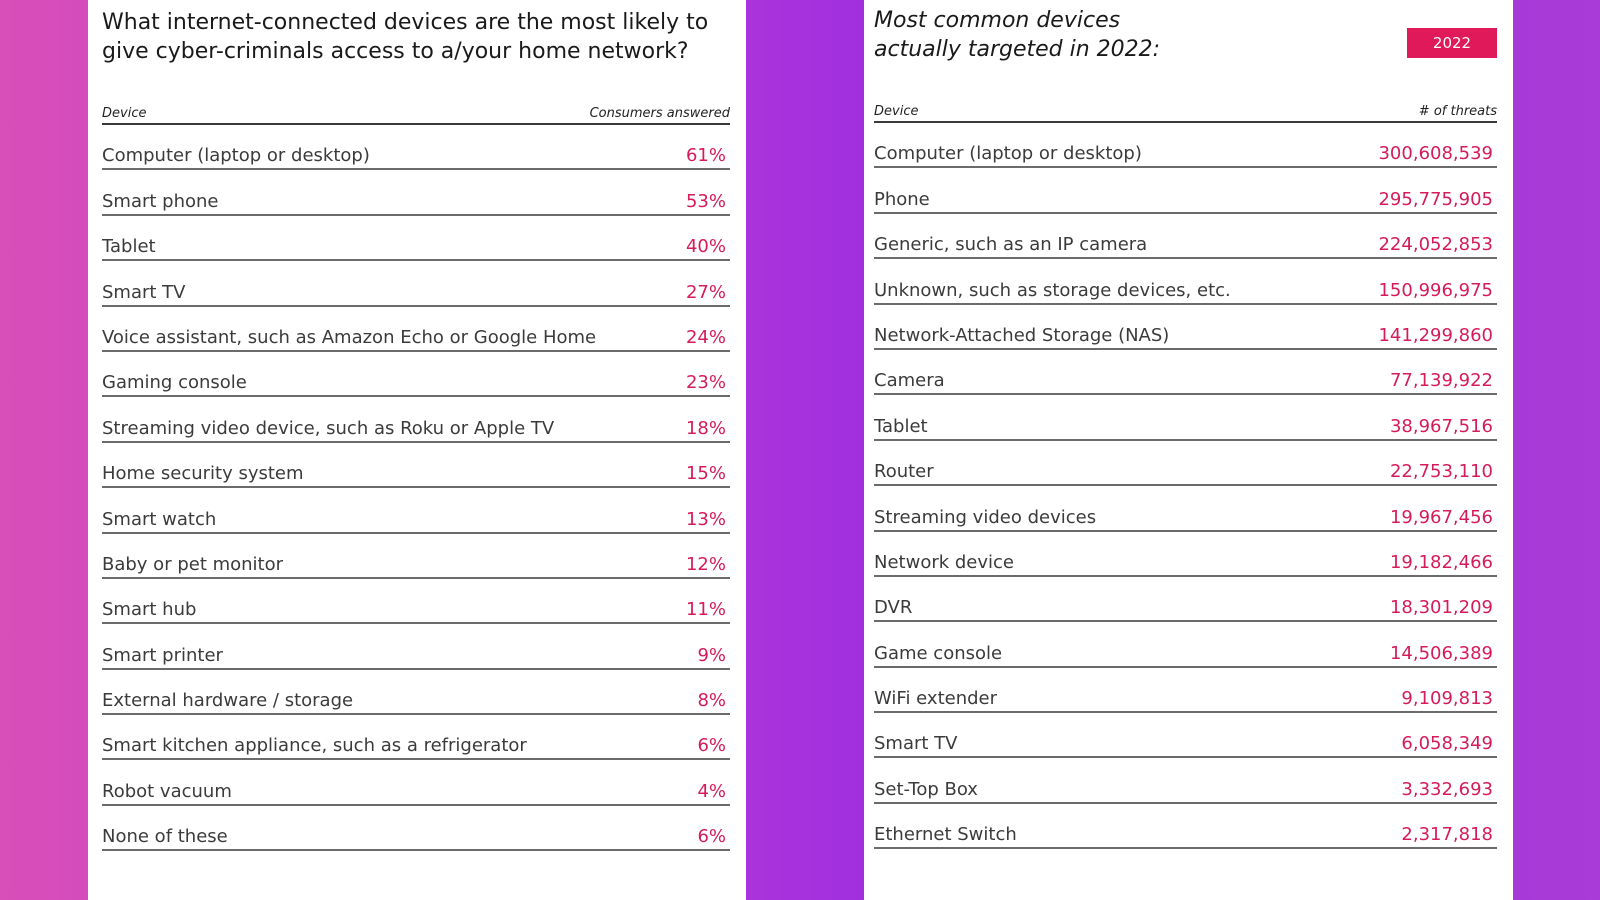  Describe the element at coordinates (416, 511) in the screenshot. I see `table-row: Smart watch 13%` at that location.